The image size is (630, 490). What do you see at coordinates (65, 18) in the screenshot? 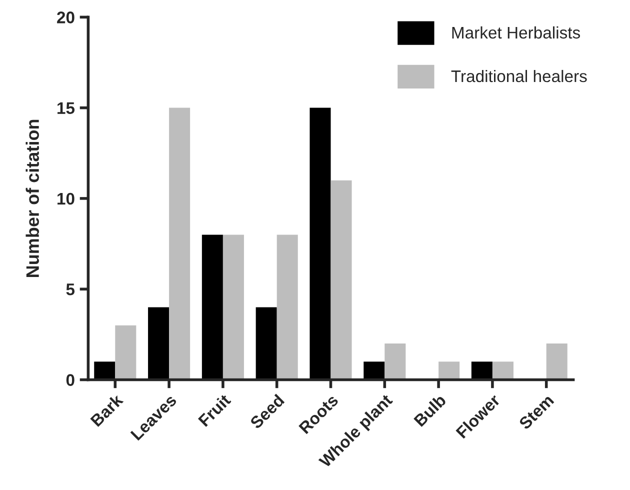
I see `y-tick-label: 20` at bounding box center [65, 18].